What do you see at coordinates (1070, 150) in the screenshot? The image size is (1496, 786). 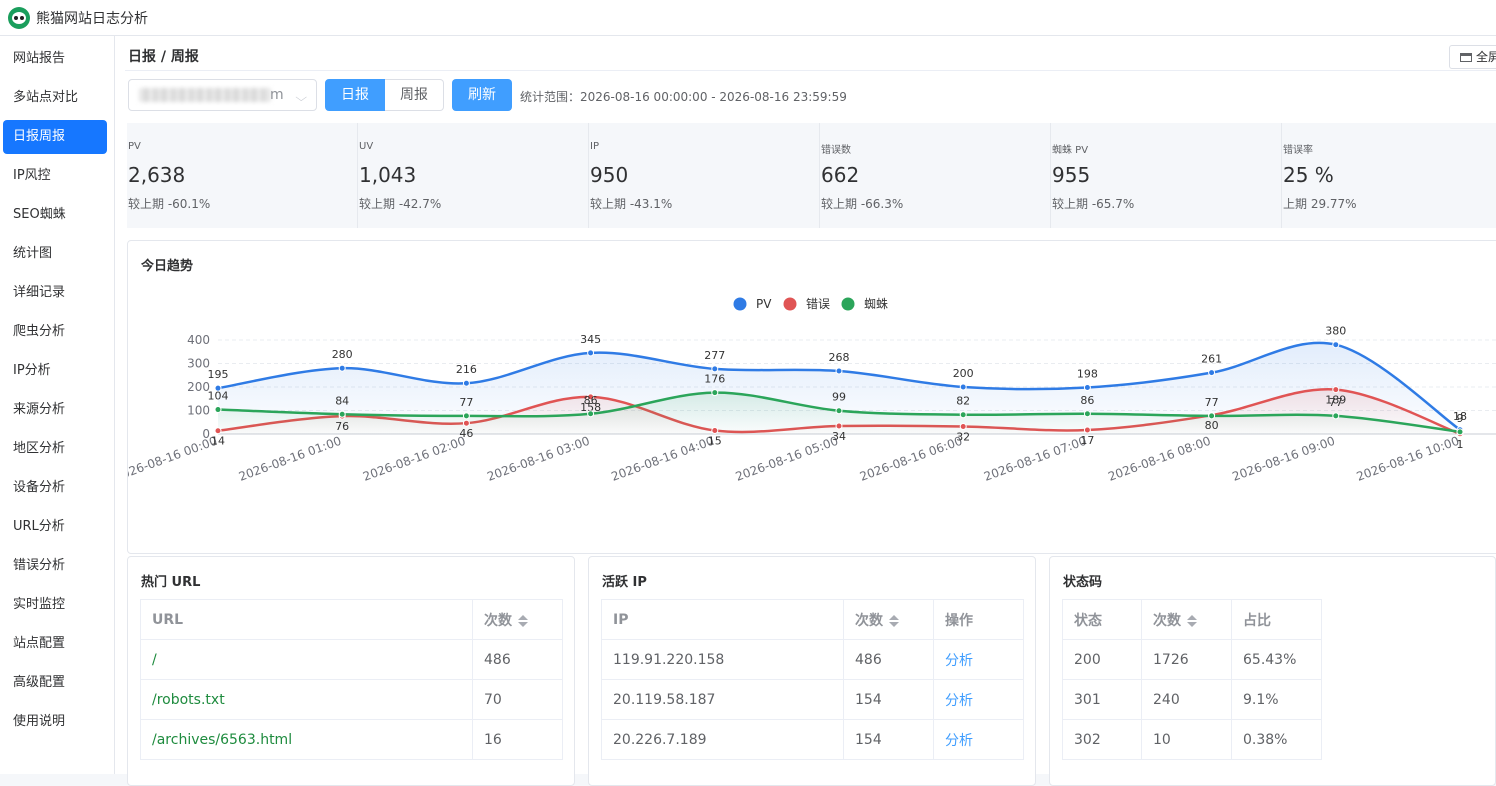 I see `stat-label: 蜘蛛 PV` at bounding box center [1070, 150].